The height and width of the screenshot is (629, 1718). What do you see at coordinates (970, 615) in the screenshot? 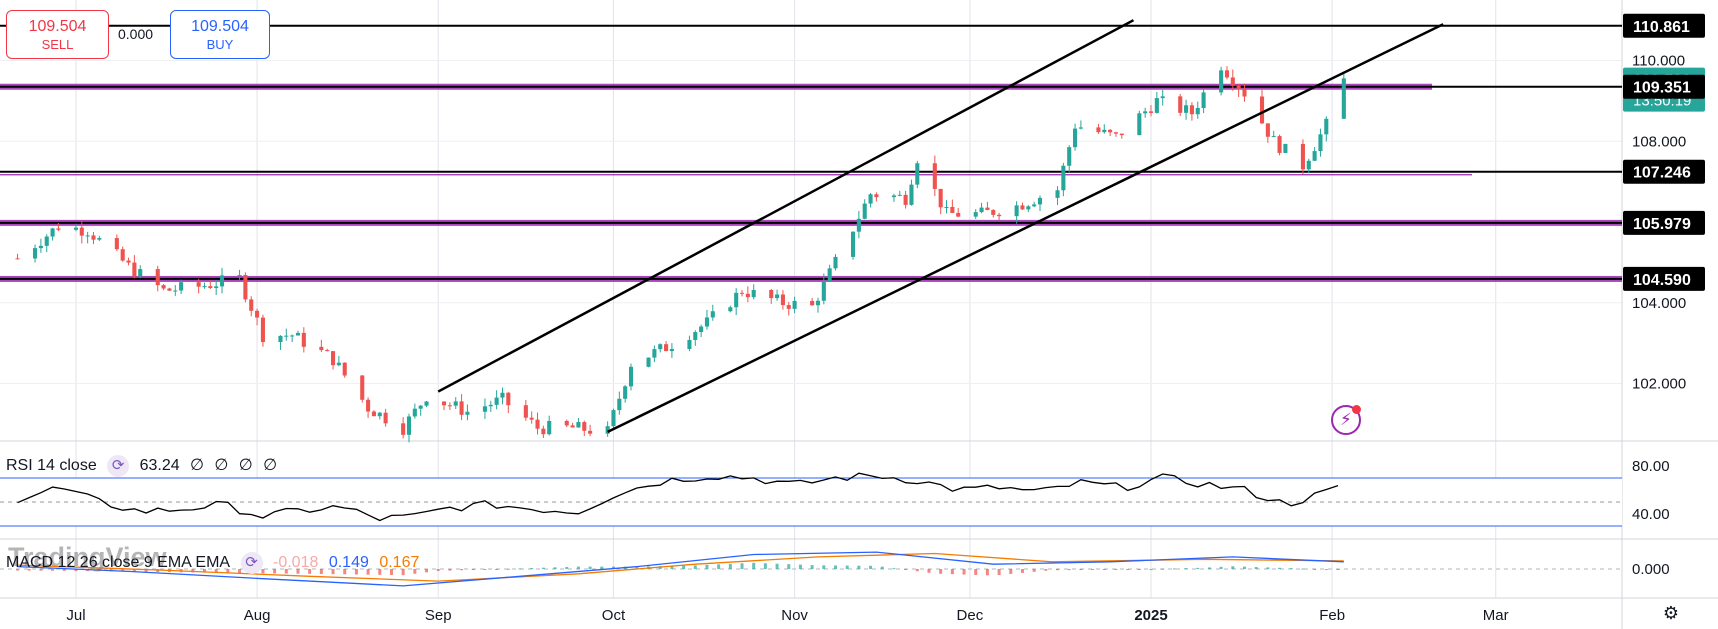
I see `time-tick-label: Dec` at bounding box center [970, 615].